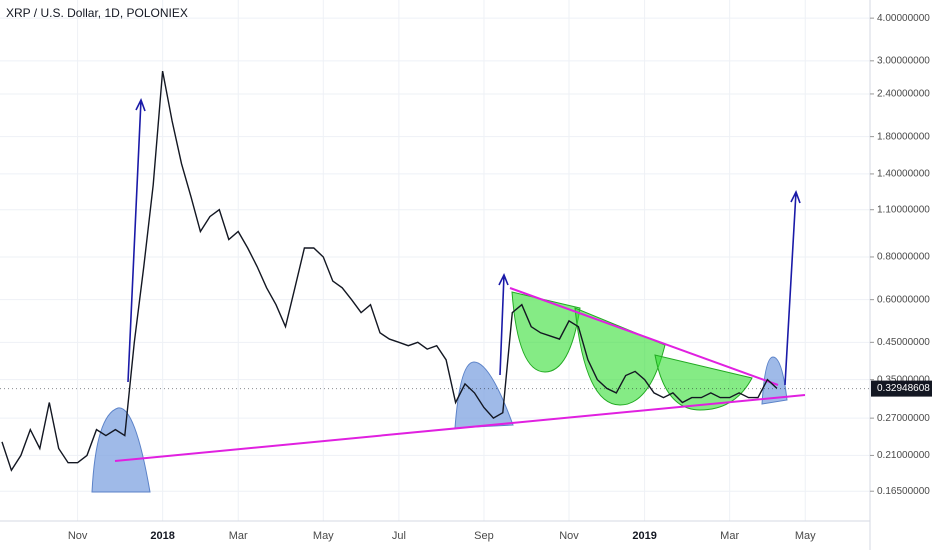 Image resolution: width=932 pixels, height=555 pixels. I want to click on y-tick-label: 0.21000000, so click(903, 455).